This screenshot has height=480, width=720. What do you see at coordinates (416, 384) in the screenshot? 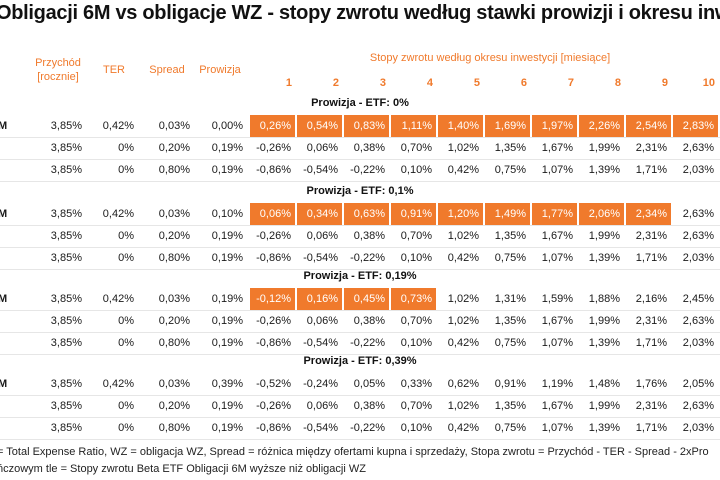
I see `cell-month-4: 0,33%` at bounding box center [416, 384].